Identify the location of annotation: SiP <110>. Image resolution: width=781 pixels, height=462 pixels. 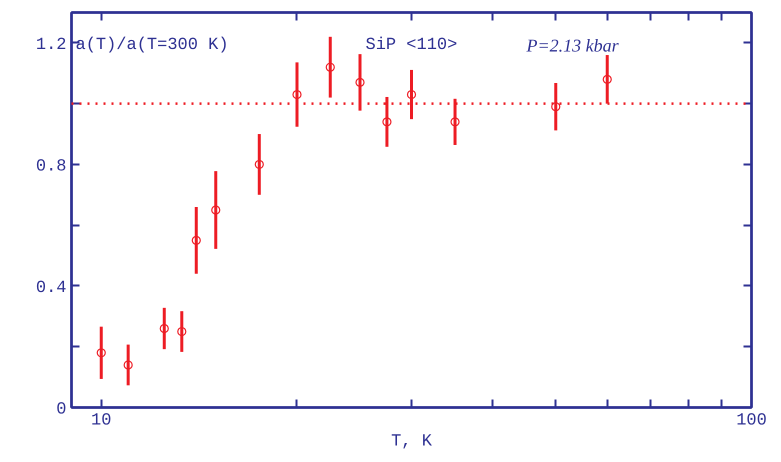
(412, 45).